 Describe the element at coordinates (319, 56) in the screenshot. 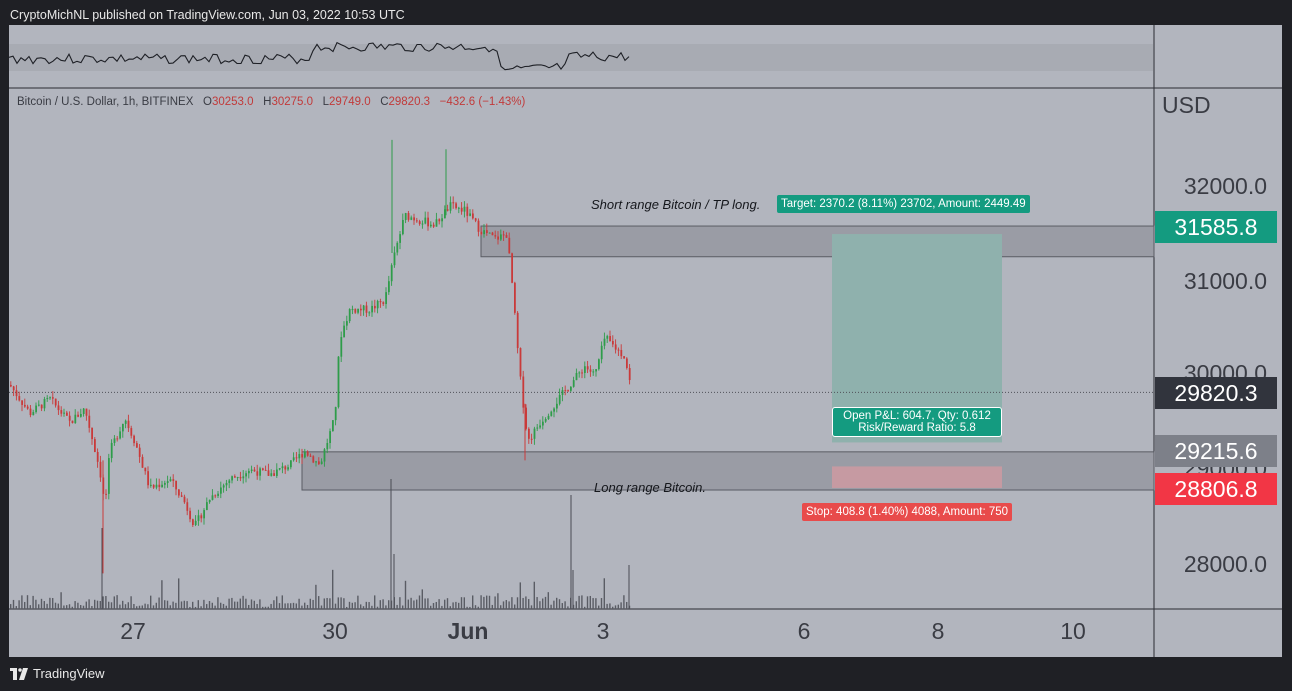

I see `indicator-line` at that location.